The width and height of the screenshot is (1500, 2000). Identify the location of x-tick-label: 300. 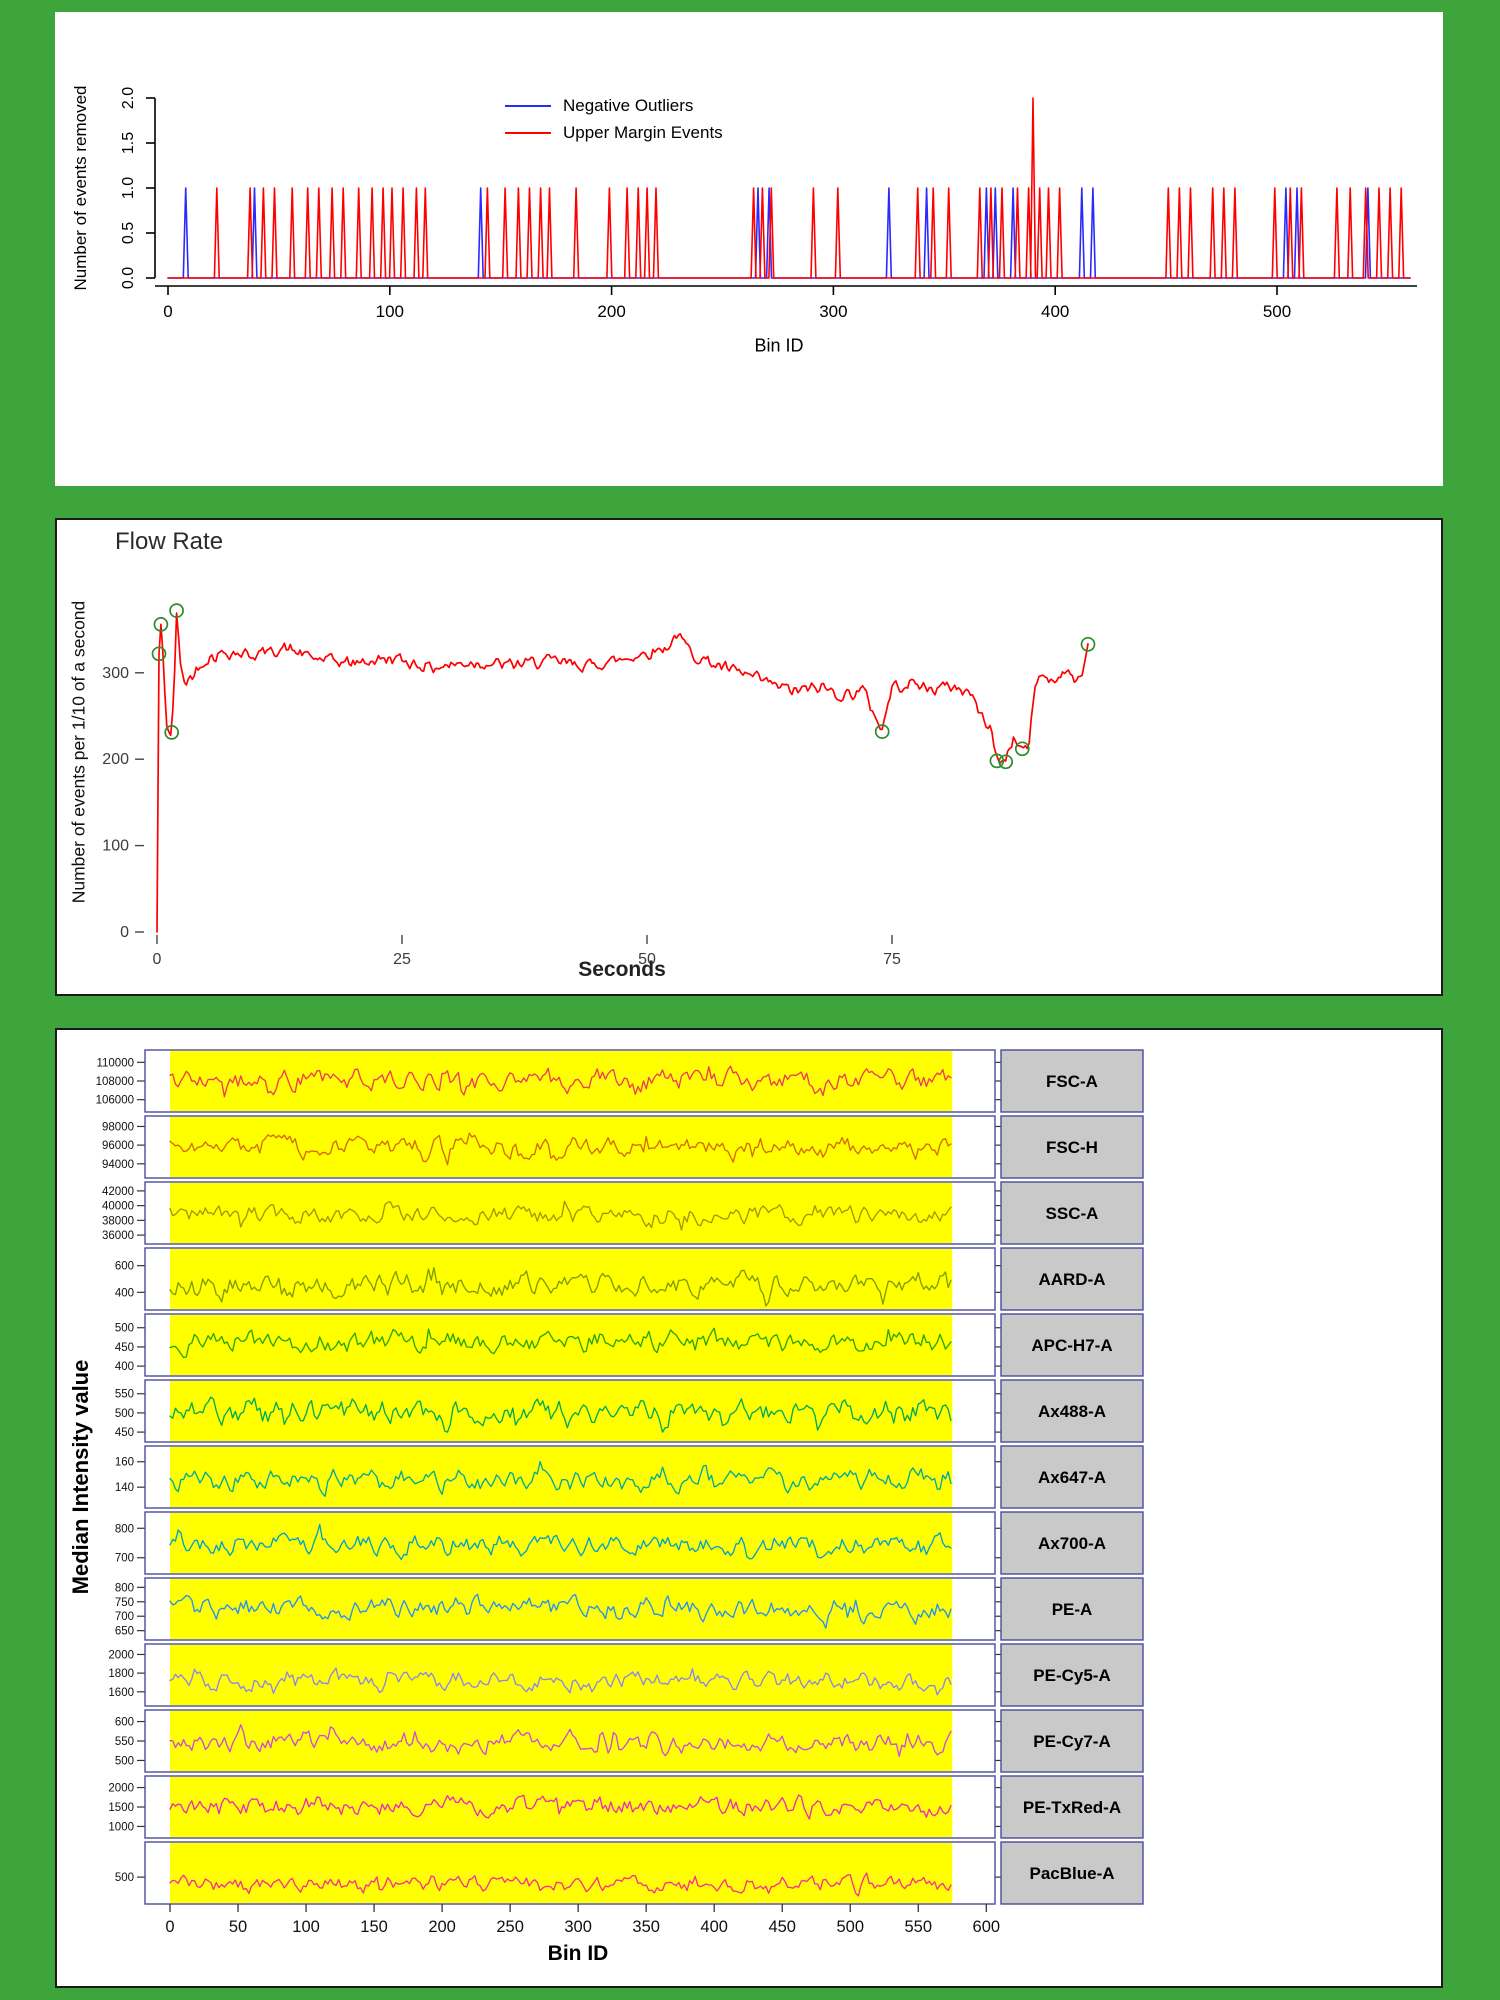
(578, 1927).